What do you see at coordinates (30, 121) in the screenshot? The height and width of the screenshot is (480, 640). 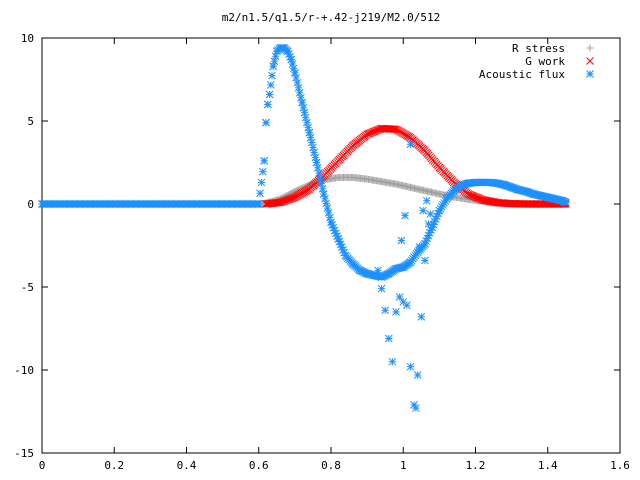 I see `y-tick-label: 5` at bounding box center [30, 121].